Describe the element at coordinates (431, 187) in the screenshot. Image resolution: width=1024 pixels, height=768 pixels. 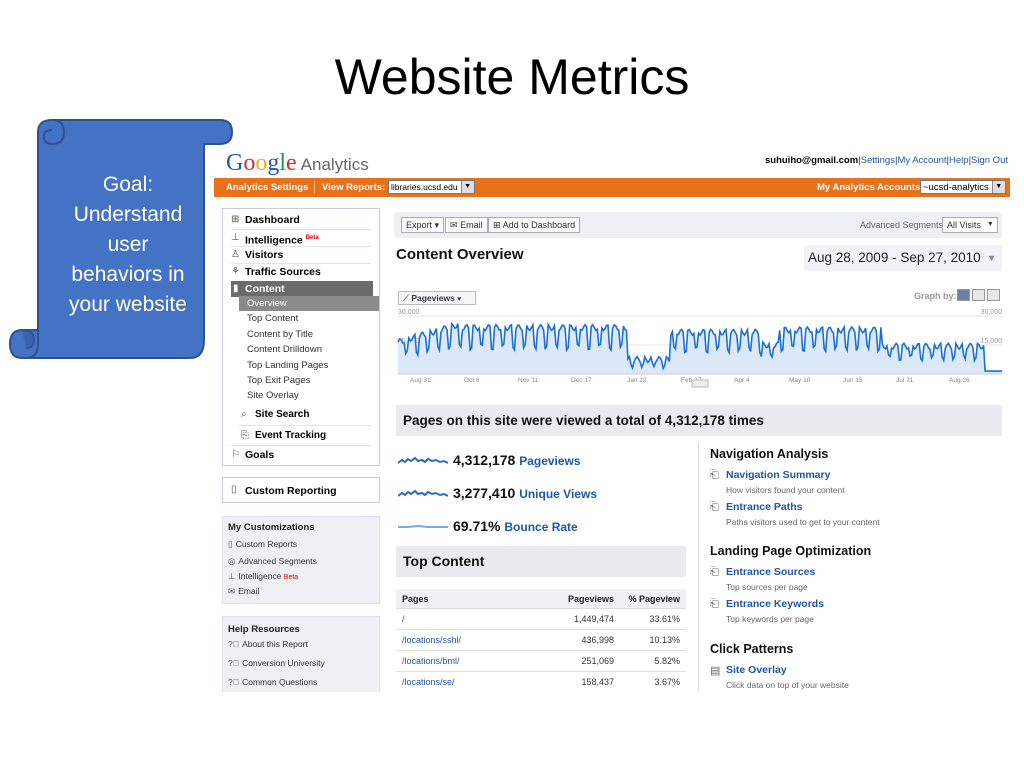
I see `profile-select: libraries.ucsd.edu ▼` at that location.